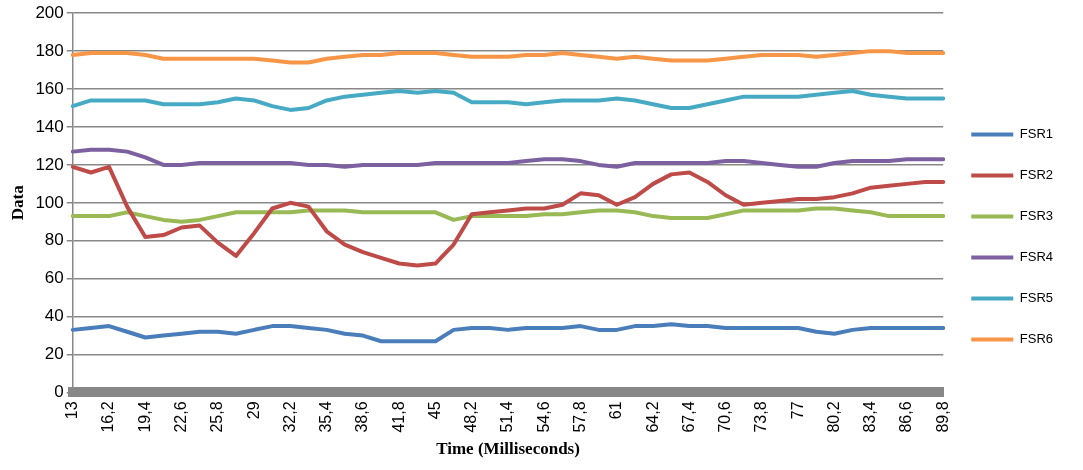 This screenshot has height=470, width=1083. Describe the element at coordinates (616, 410) in the screenshot. I see `x-tick-label: 61` at that location.